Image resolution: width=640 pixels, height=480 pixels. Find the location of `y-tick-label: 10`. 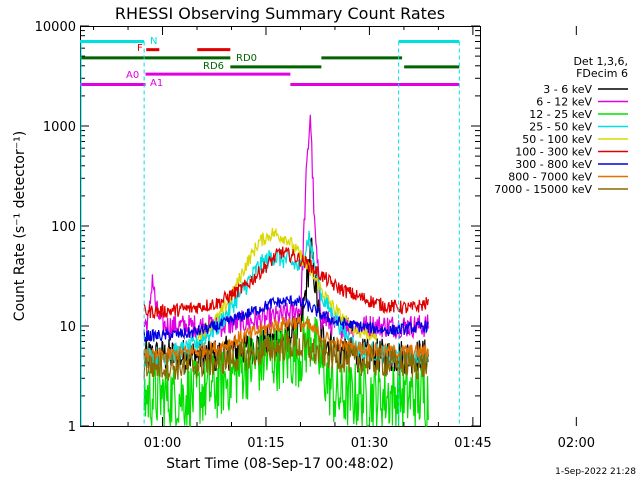

y-tick-label: 10 is located at coordinates (67, 327).